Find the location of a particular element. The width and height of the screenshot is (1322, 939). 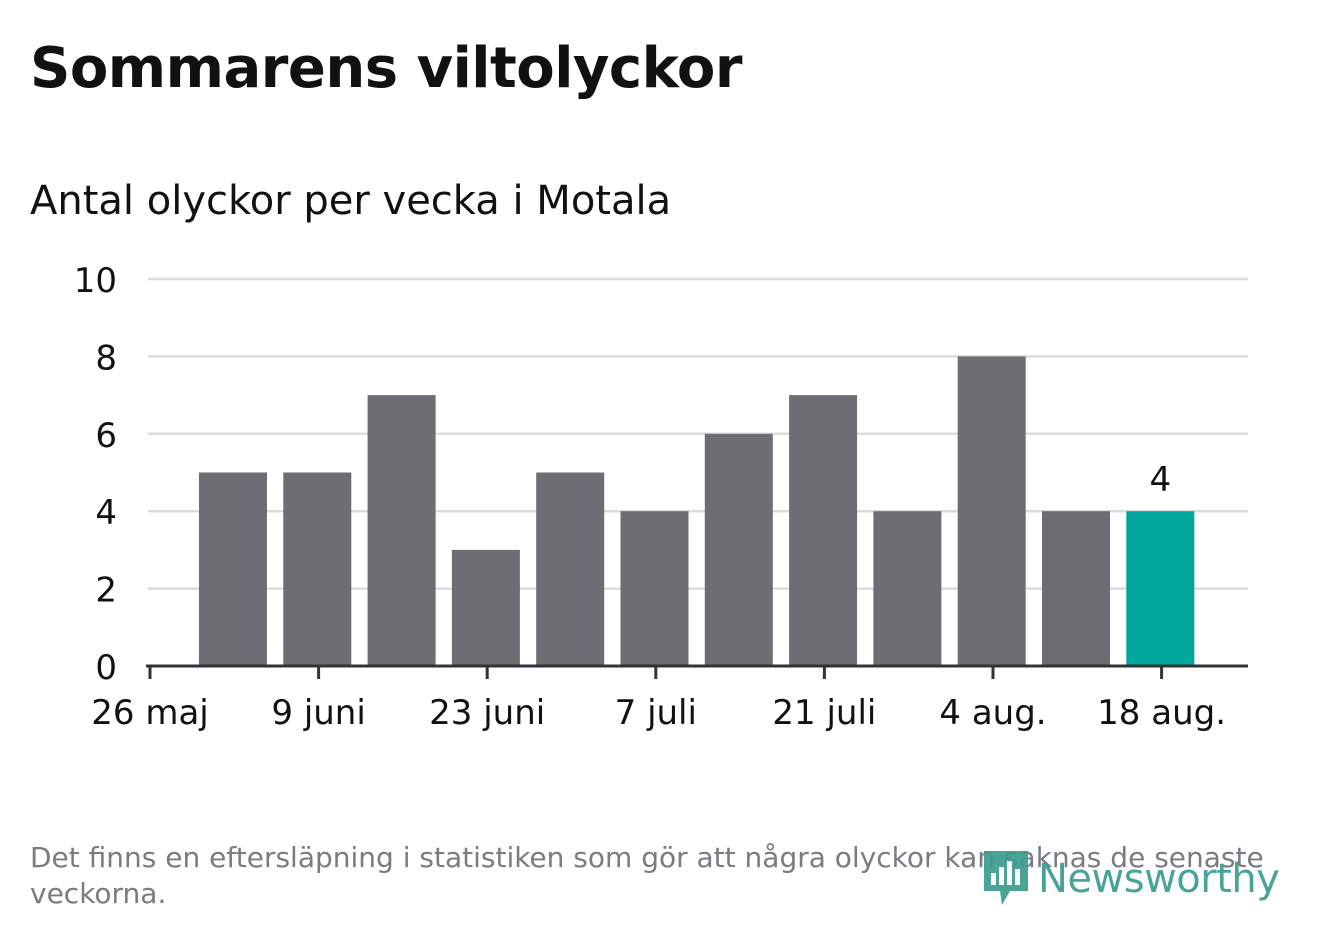

newsworthy-logo: Newsworthy is located at coordinates (1130, 879).